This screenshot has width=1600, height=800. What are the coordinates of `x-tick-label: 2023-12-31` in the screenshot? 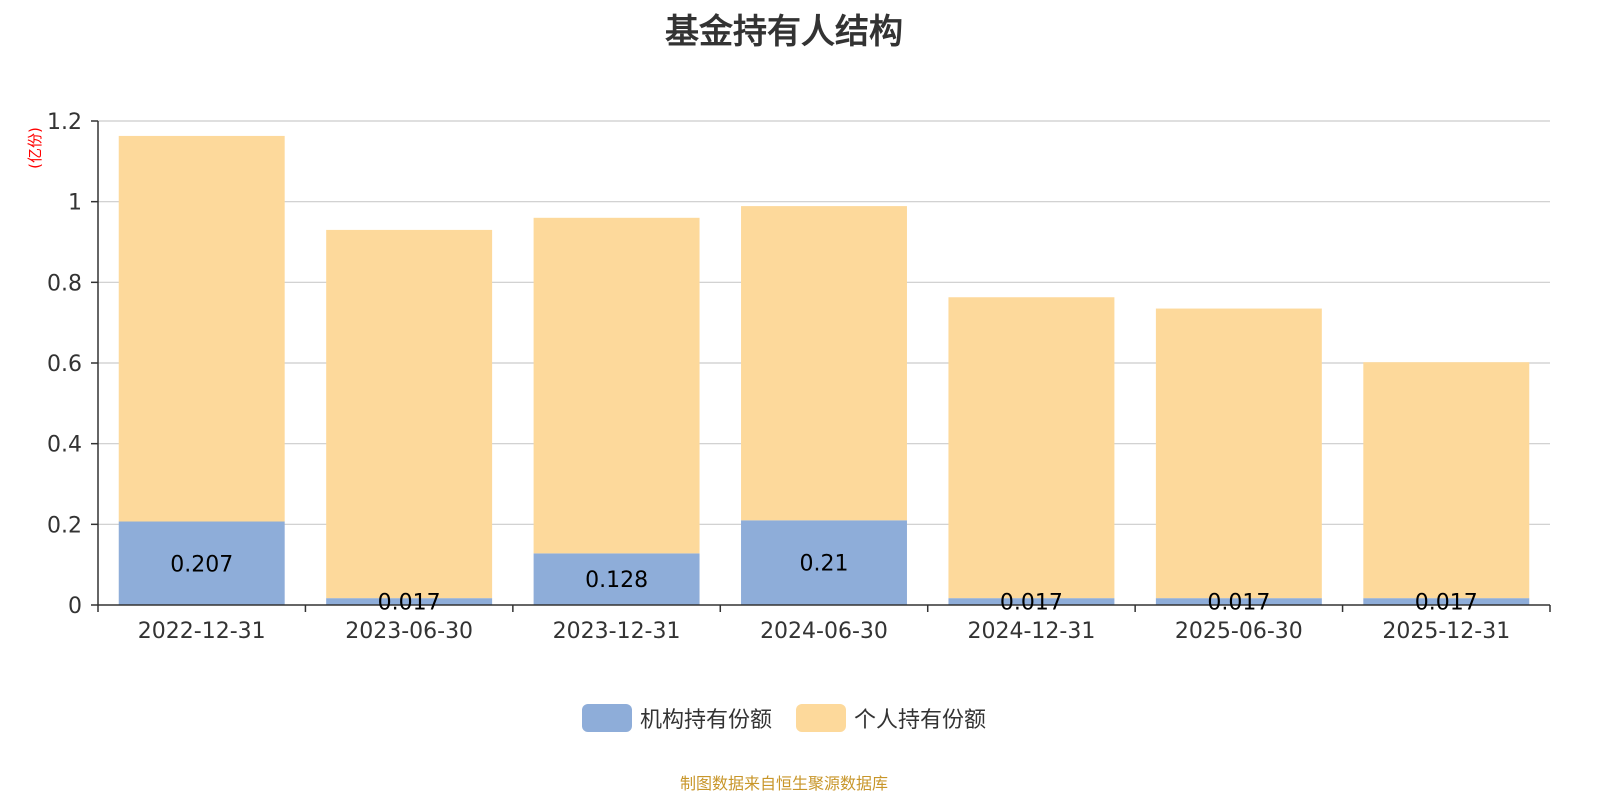 It's located at (617, 631).